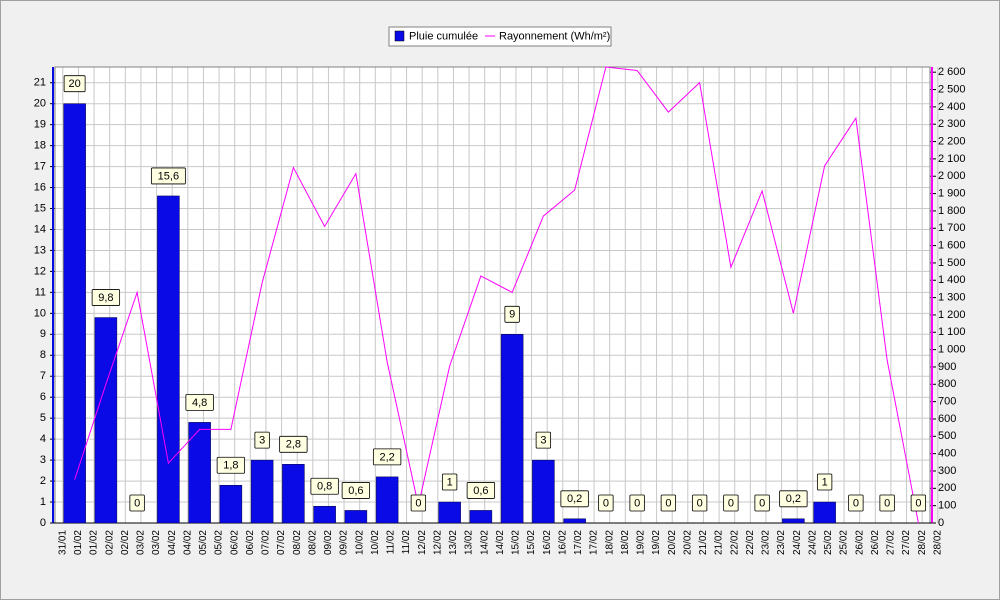  Describe the element at coordinates (40, 292) in the screenshot. I see `y-tick-label: 11` at that location.